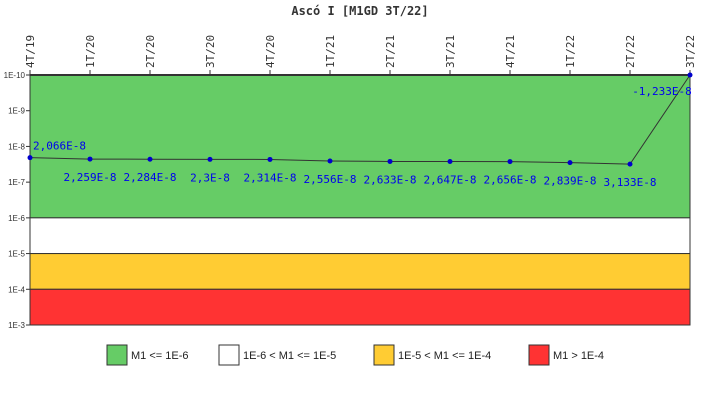 Image resolution: width=720 pixels, height=400 pixels. I want to click on data-label: 3,133E-8, so click(630, 182).